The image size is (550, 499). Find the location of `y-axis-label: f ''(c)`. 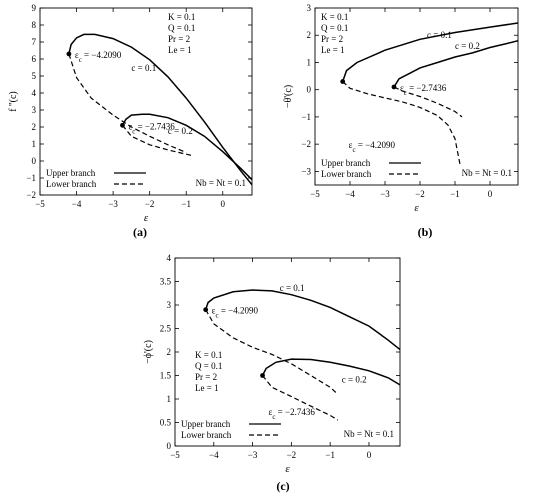

y-axis-label: f ''(c) is located at coordinates (13, 101).